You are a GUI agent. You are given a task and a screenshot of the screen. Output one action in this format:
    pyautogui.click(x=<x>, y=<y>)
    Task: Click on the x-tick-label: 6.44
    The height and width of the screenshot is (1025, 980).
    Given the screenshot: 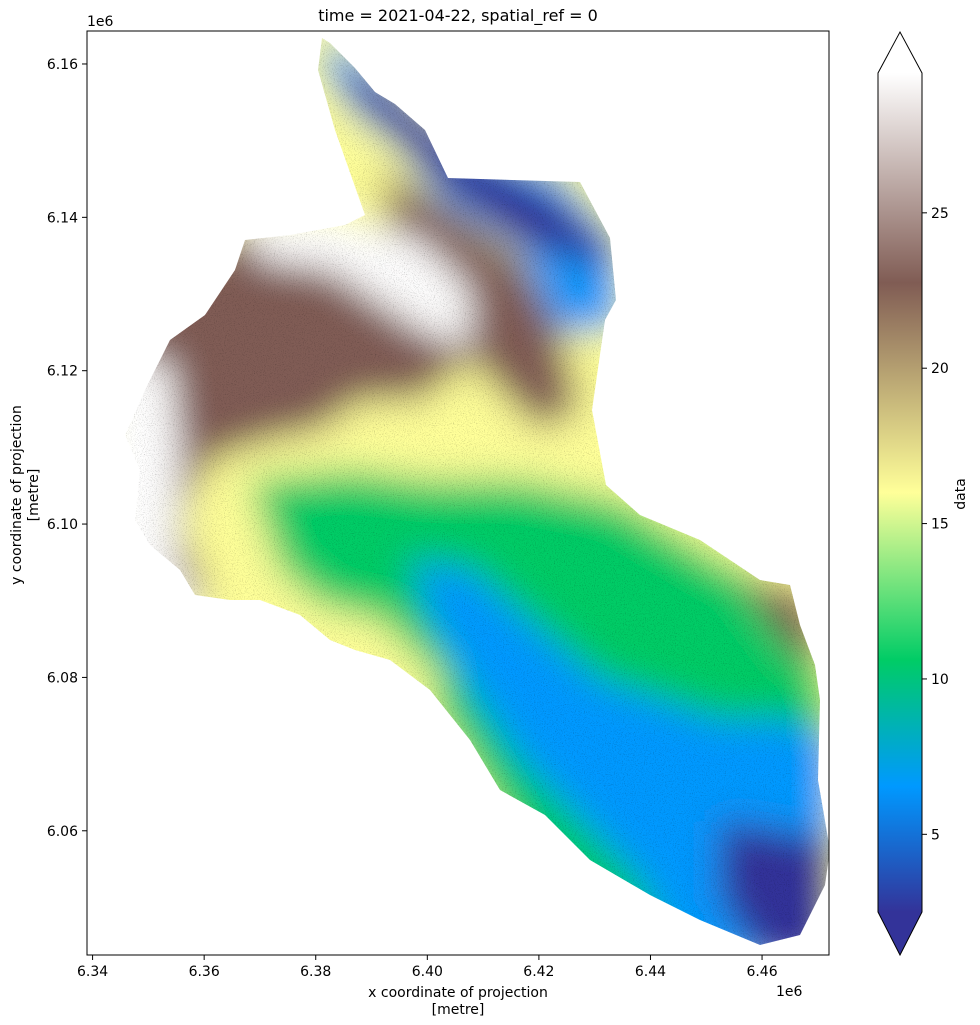 What is the action you would take?
    pyautogui.click(x=650, y=972)
    